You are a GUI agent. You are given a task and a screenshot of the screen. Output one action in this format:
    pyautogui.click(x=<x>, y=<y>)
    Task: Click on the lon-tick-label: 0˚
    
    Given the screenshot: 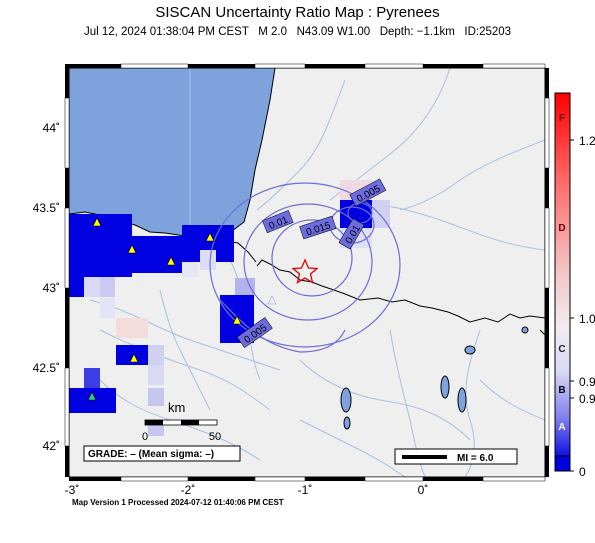 What is the action you would take?
    pyautogui.click(x=423, y=490)
    